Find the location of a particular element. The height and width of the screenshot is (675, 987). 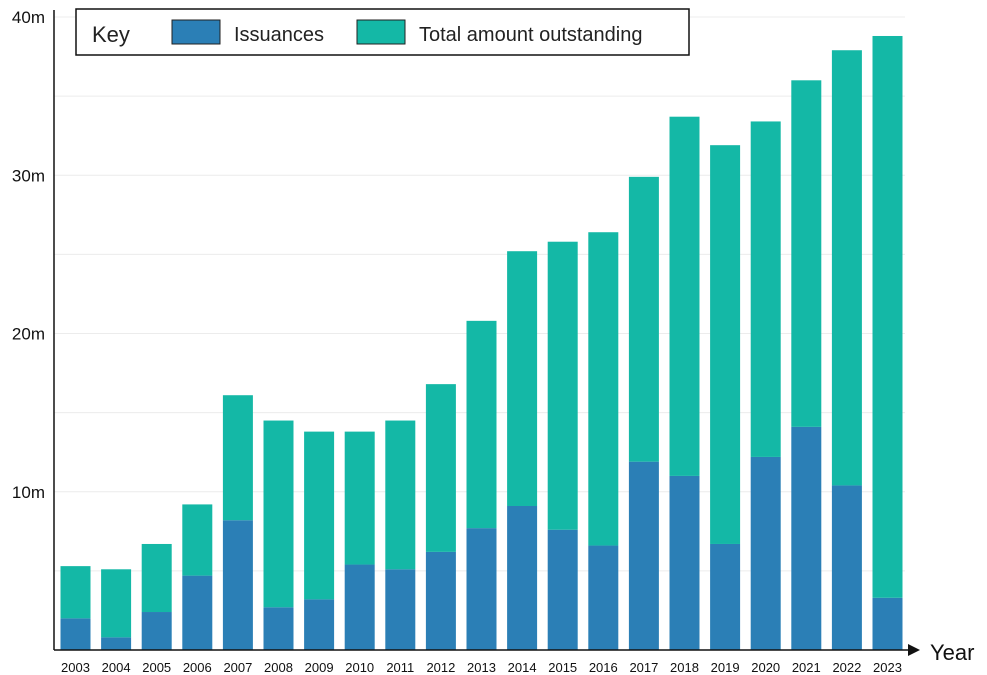

x-tick-label: 2017 is located at coordinates (643, 667).